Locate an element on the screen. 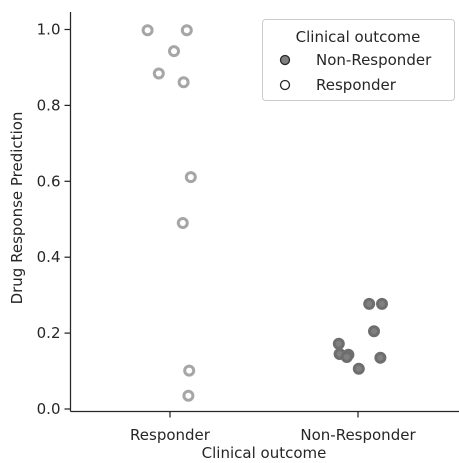 This screenshot has height=463, width=459. y-tick-label: 0.0 is located at coordinates (49, 409).